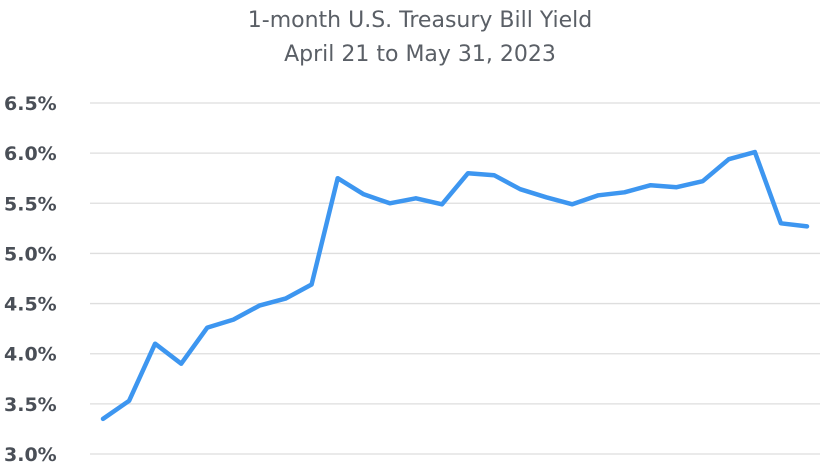 This screenshot has width=840, height=472. Describe the element at coordinates (420, 54) in the screenshot. I see `chart-subtitle: April 21 to May 31, 2023` at that location.